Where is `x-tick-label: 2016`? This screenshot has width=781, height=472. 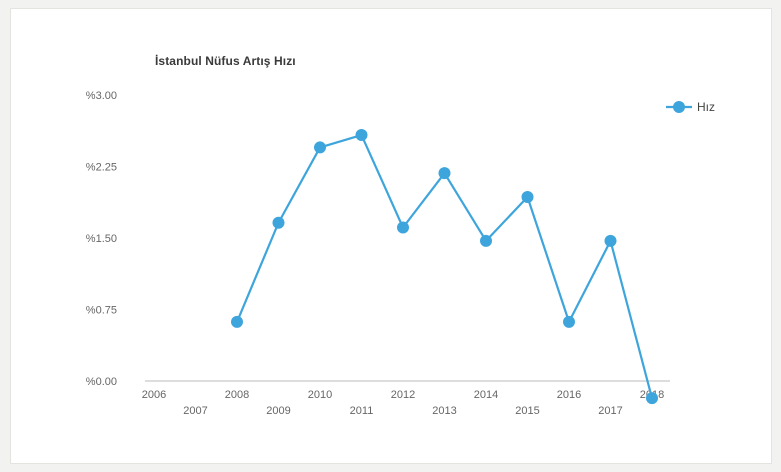
x-tick-label: 2016 is located at coordinates (569, 395).